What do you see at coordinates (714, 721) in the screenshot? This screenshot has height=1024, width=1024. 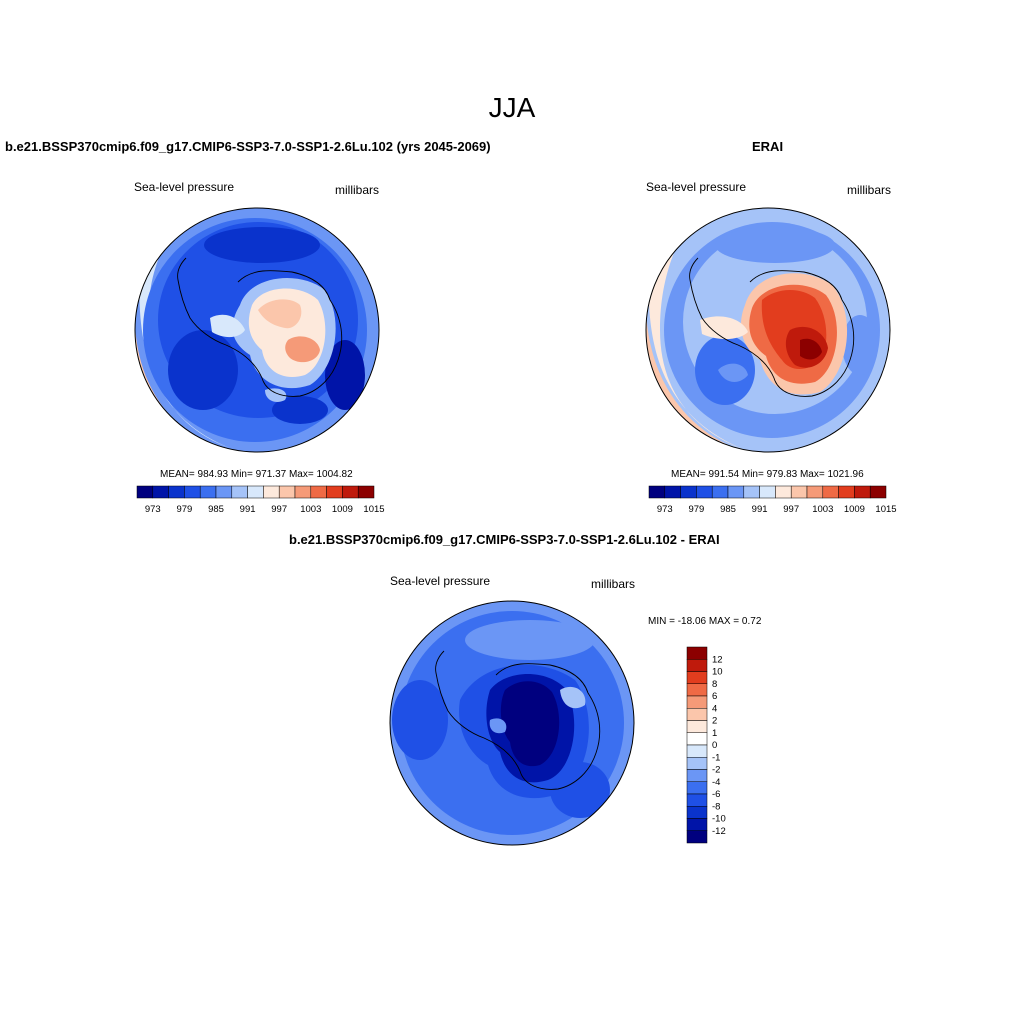 I see `panel3-colorbar-tick-label: 2` at bounding box center [714, 721].